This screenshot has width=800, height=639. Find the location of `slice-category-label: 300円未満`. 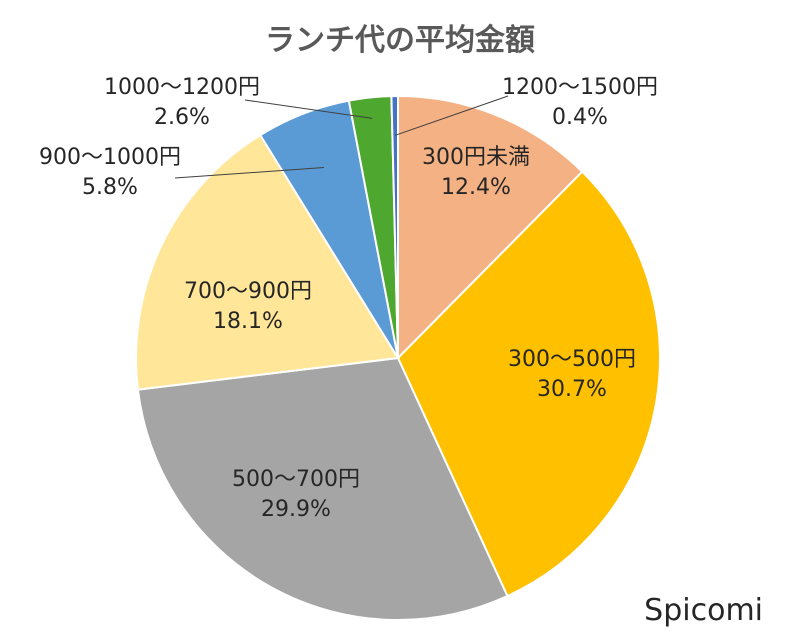

slice-category-label: 300円未満 is located at coordinates (476, 157).